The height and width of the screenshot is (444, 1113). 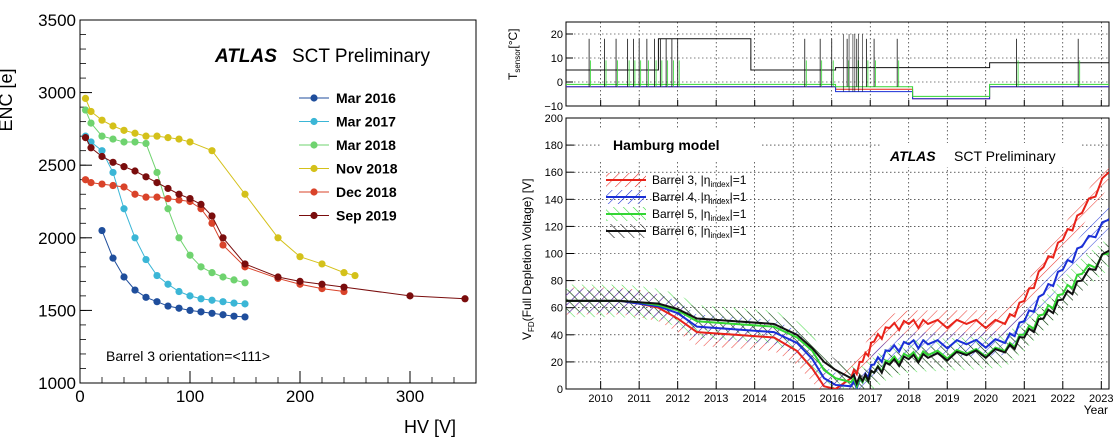 What do you see at coordinates (837, 69) in the screenshot?
I see `temp-series-group` at bounding box center [837, 69].